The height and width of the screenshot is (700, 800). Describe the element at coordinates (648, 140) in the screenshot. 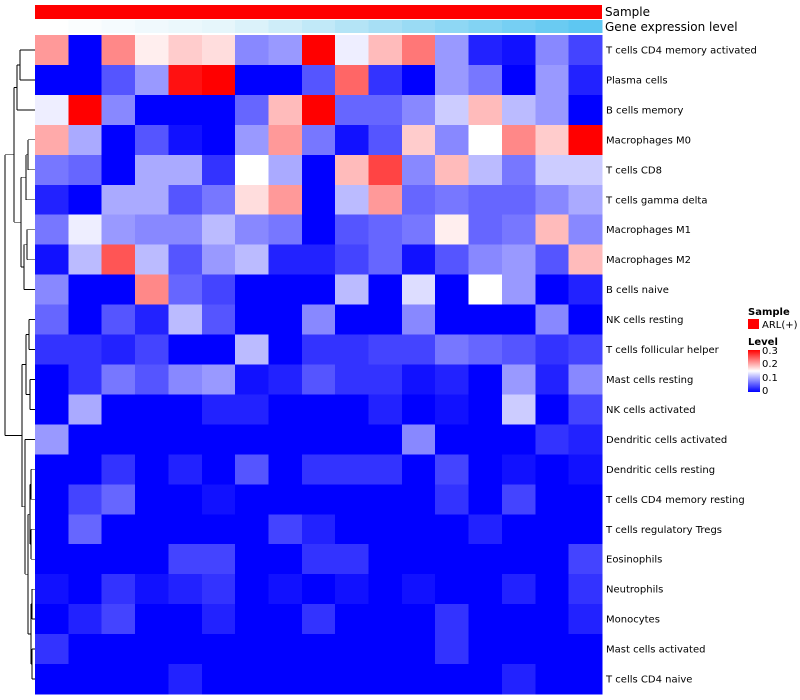

I see `row-label: Macrophages M0` at that location.